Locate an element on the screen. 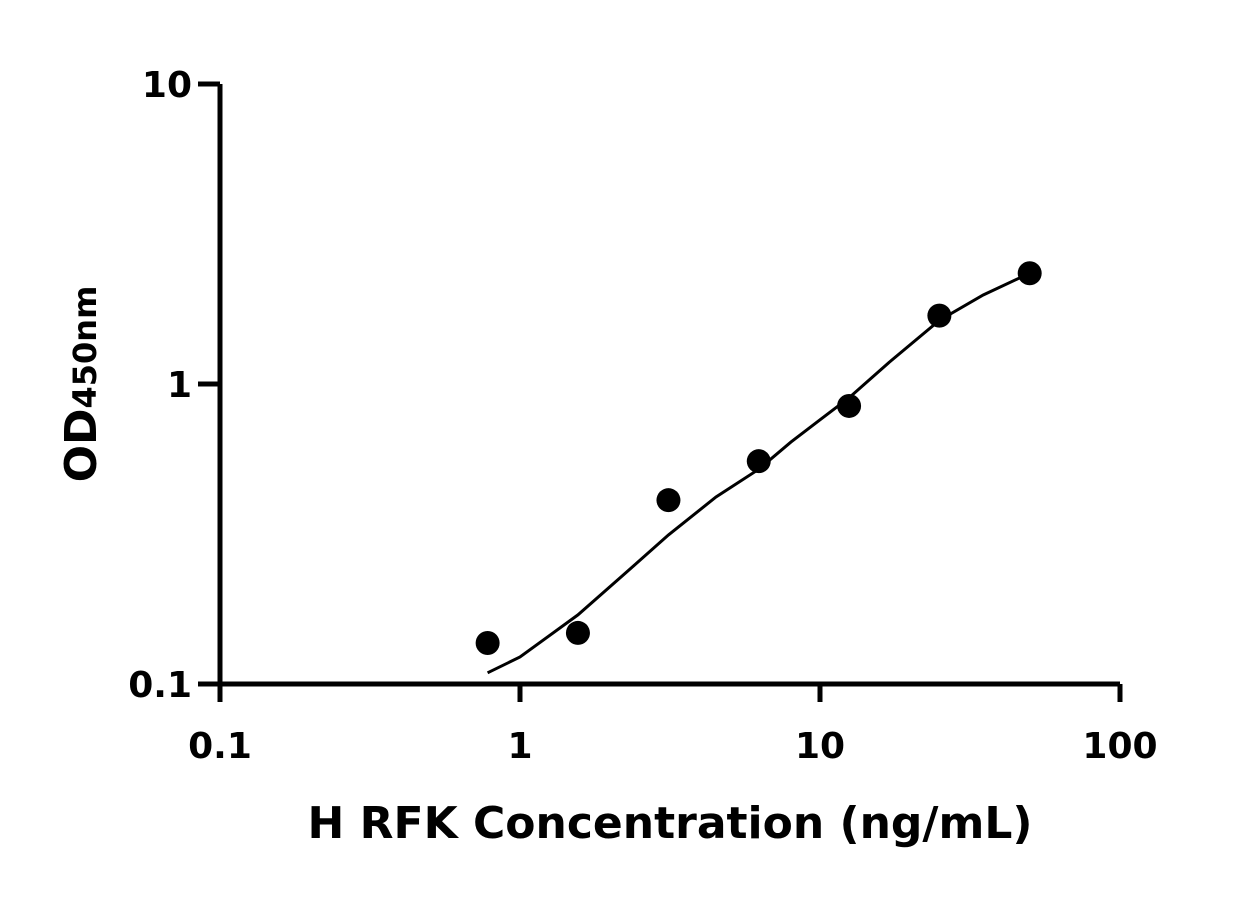 The height and width of the screenshot is (900, 1259). y-axis-label-sub: 450nm is located at coordinates (85, 347).